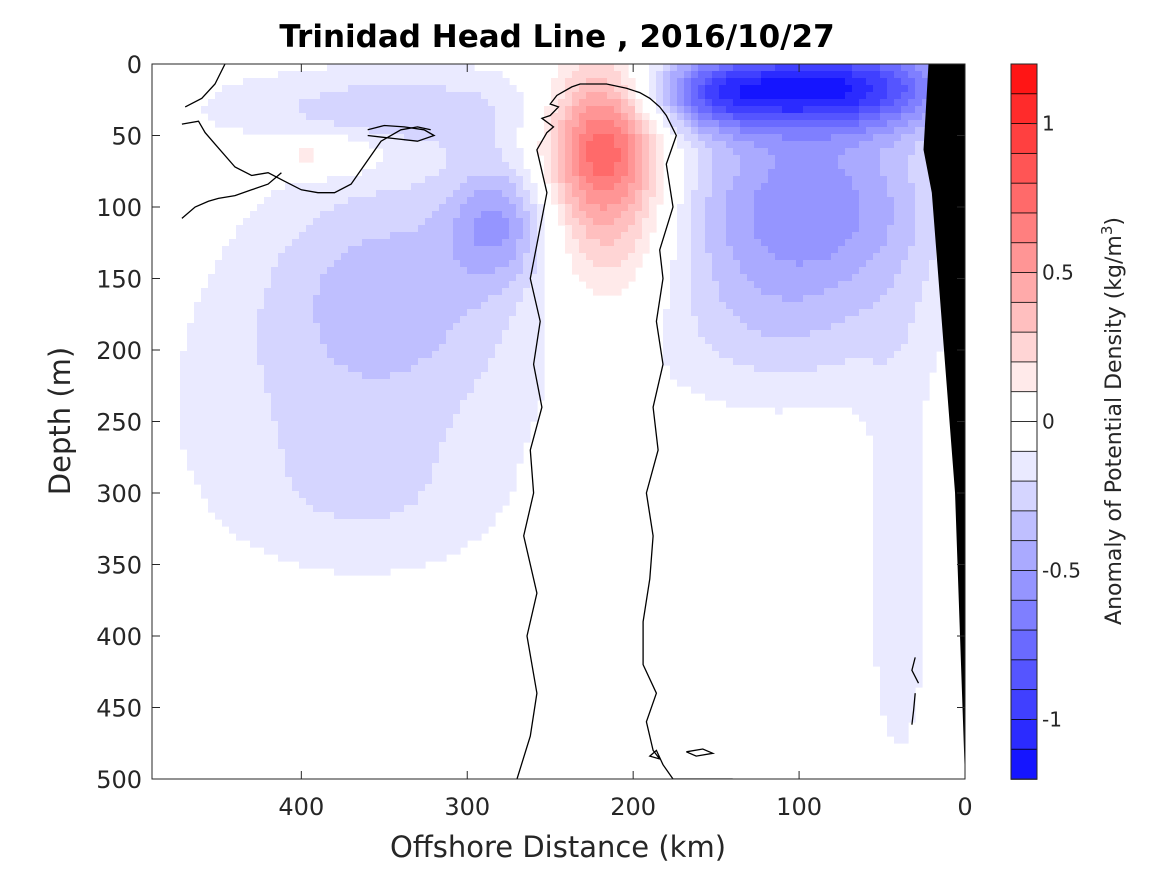 This screenshot has width=1167, height=875. What do you see at coordinates (799, 807) in the screenshot?
I see `x-tick-label: 100` at bounding box center [799, 807].